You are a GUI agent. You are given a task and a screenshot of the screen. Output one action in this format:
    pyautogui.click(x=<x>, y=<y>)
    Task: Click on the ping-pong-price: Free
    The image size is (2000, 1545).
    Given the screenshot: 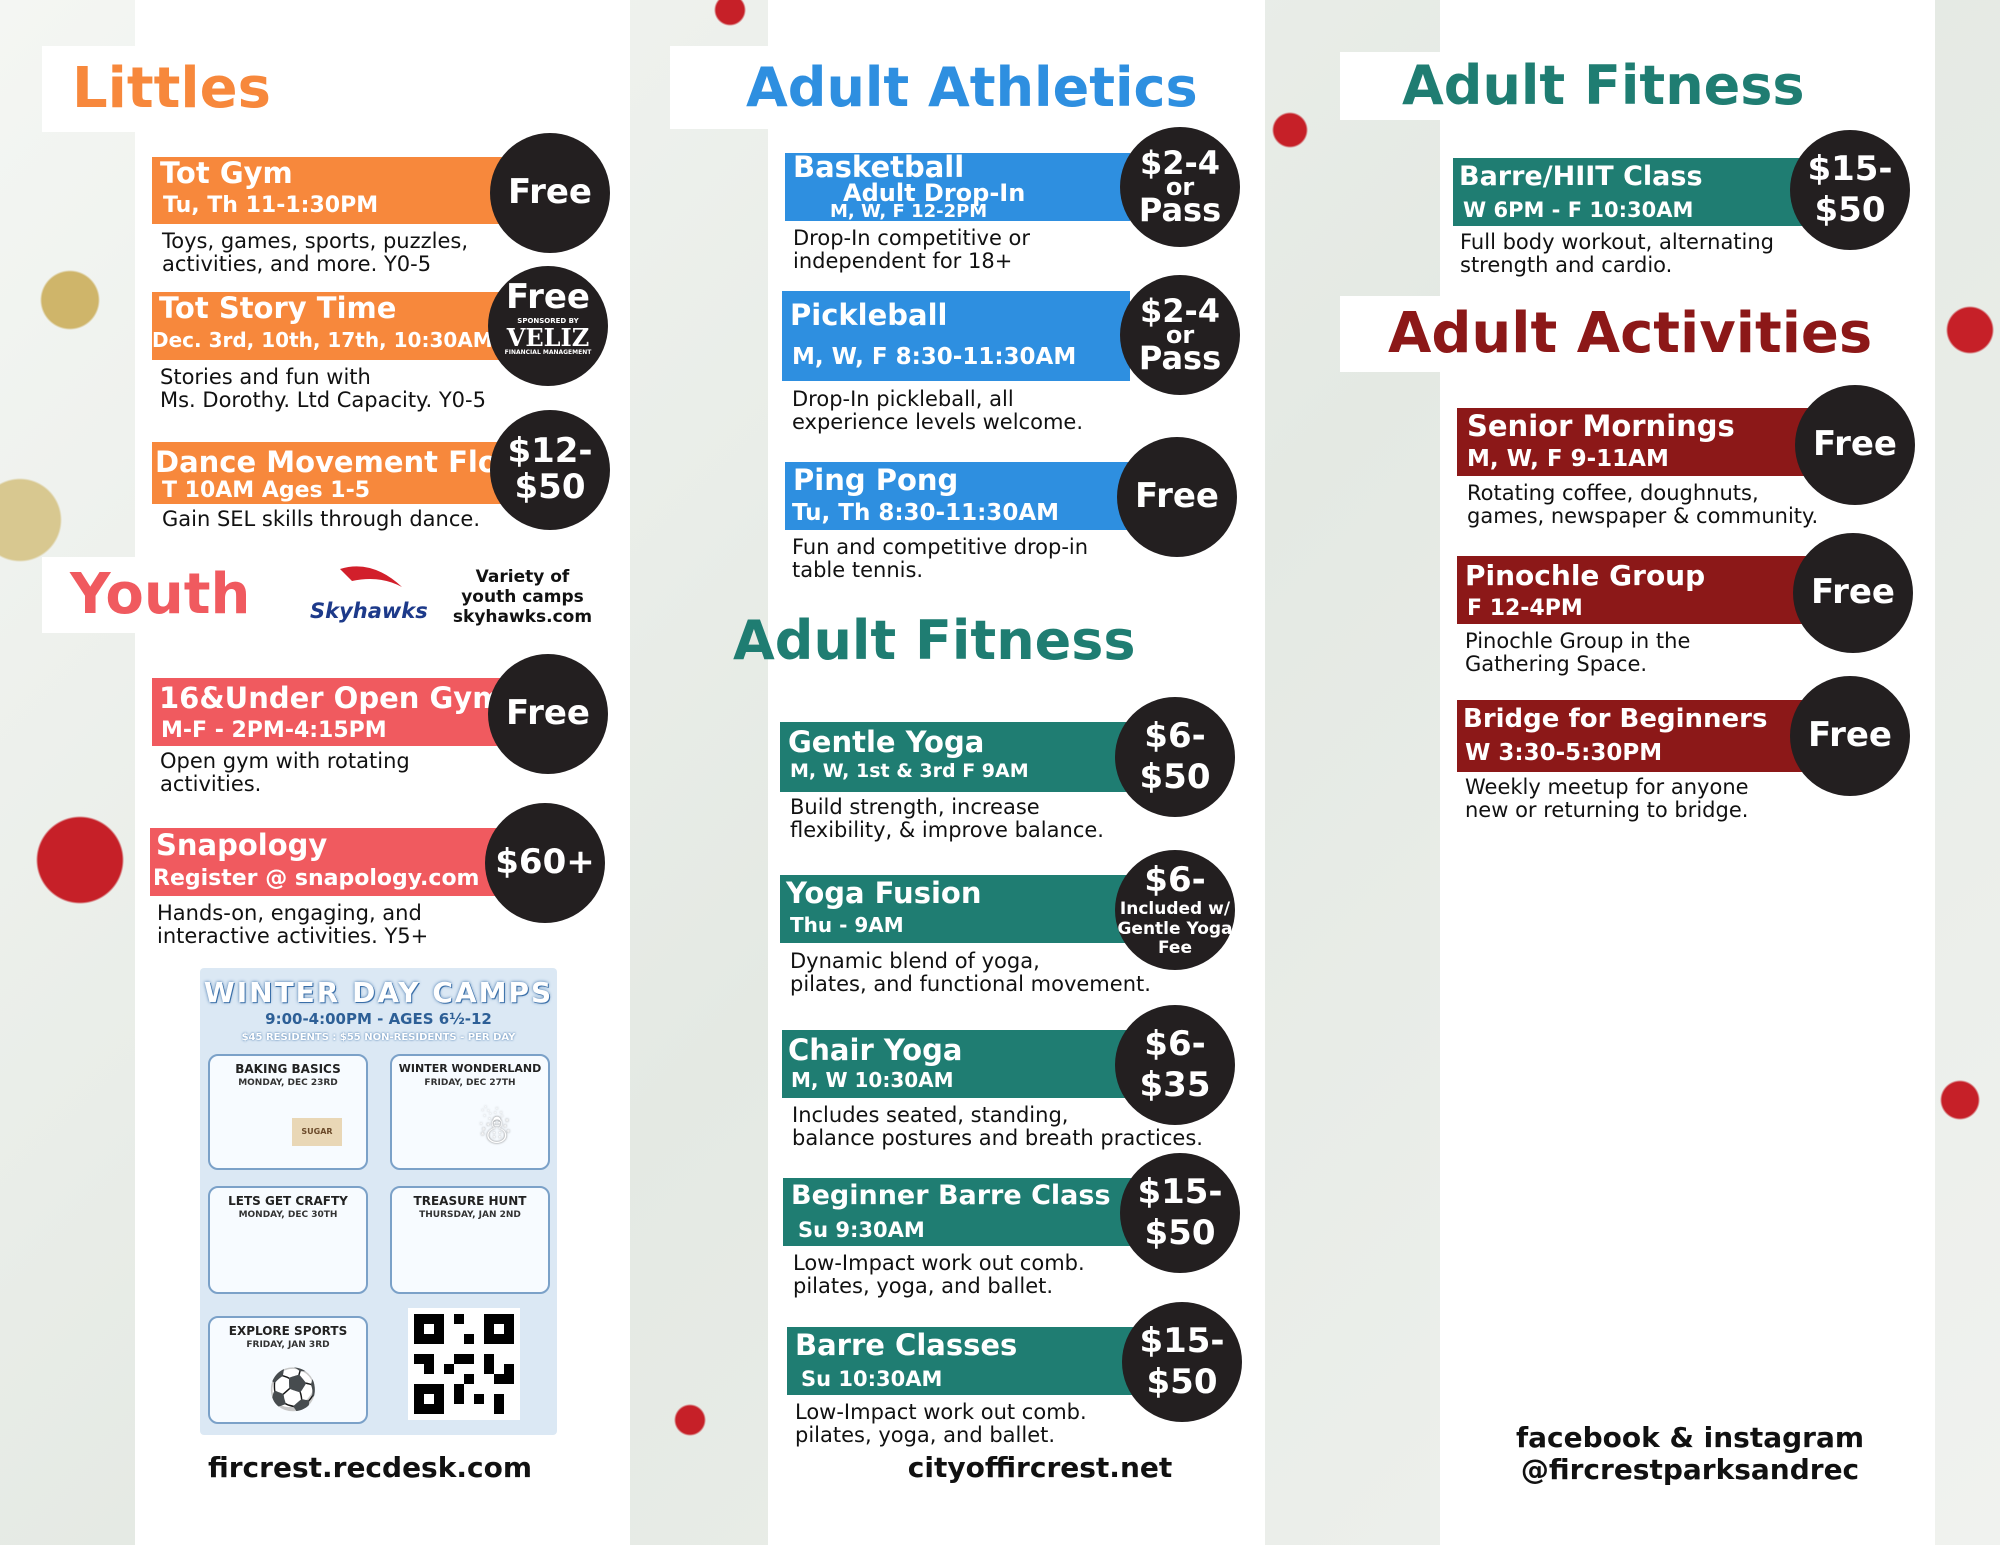 What is the action you would take?
    pyautogui.click(x=1177, y=497)
    